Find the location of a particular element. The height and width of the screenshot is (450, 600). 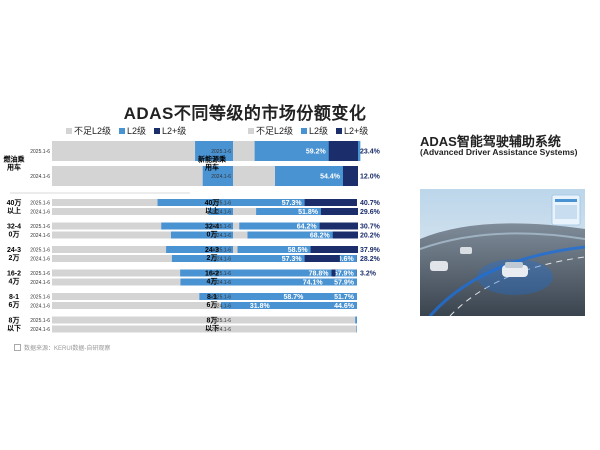

l2-value-label: 31.8% is located at coordinates (260, 306).